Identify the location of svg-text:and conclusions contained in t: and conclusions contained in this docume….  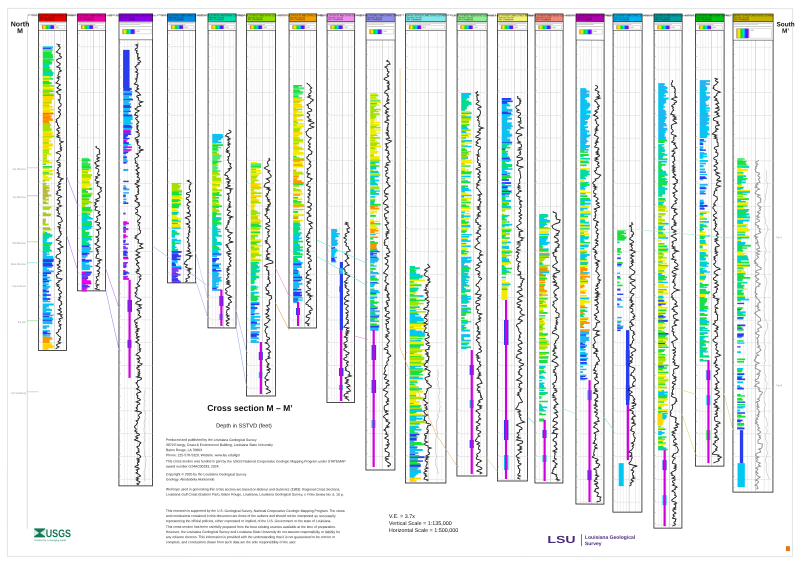
(251, 516).